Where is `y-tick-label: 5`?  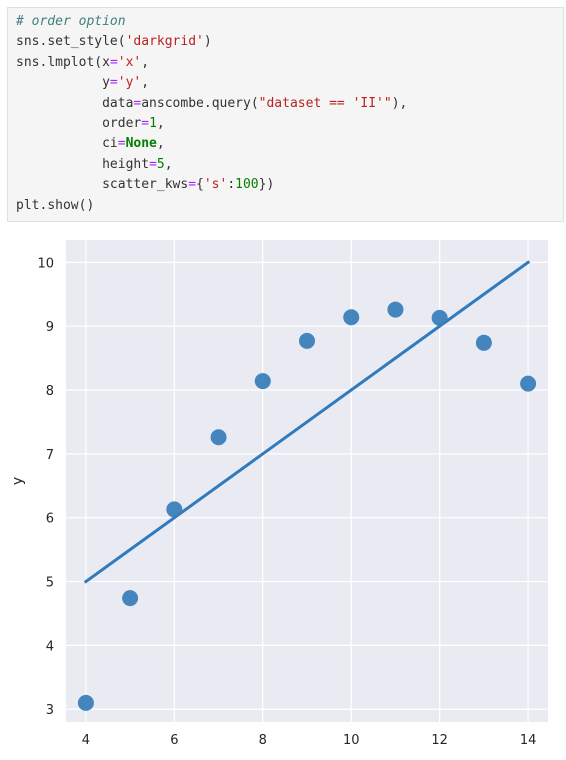
y-tick-label: 5 is located at coordinates (50, 583).